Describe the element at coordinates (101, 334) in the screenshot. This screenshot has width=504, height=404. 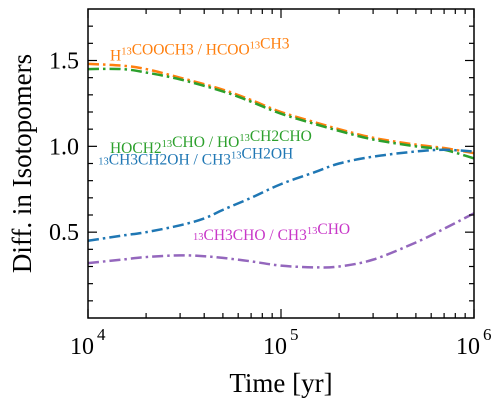
I see `x-tick-exponent: 4` at that location.